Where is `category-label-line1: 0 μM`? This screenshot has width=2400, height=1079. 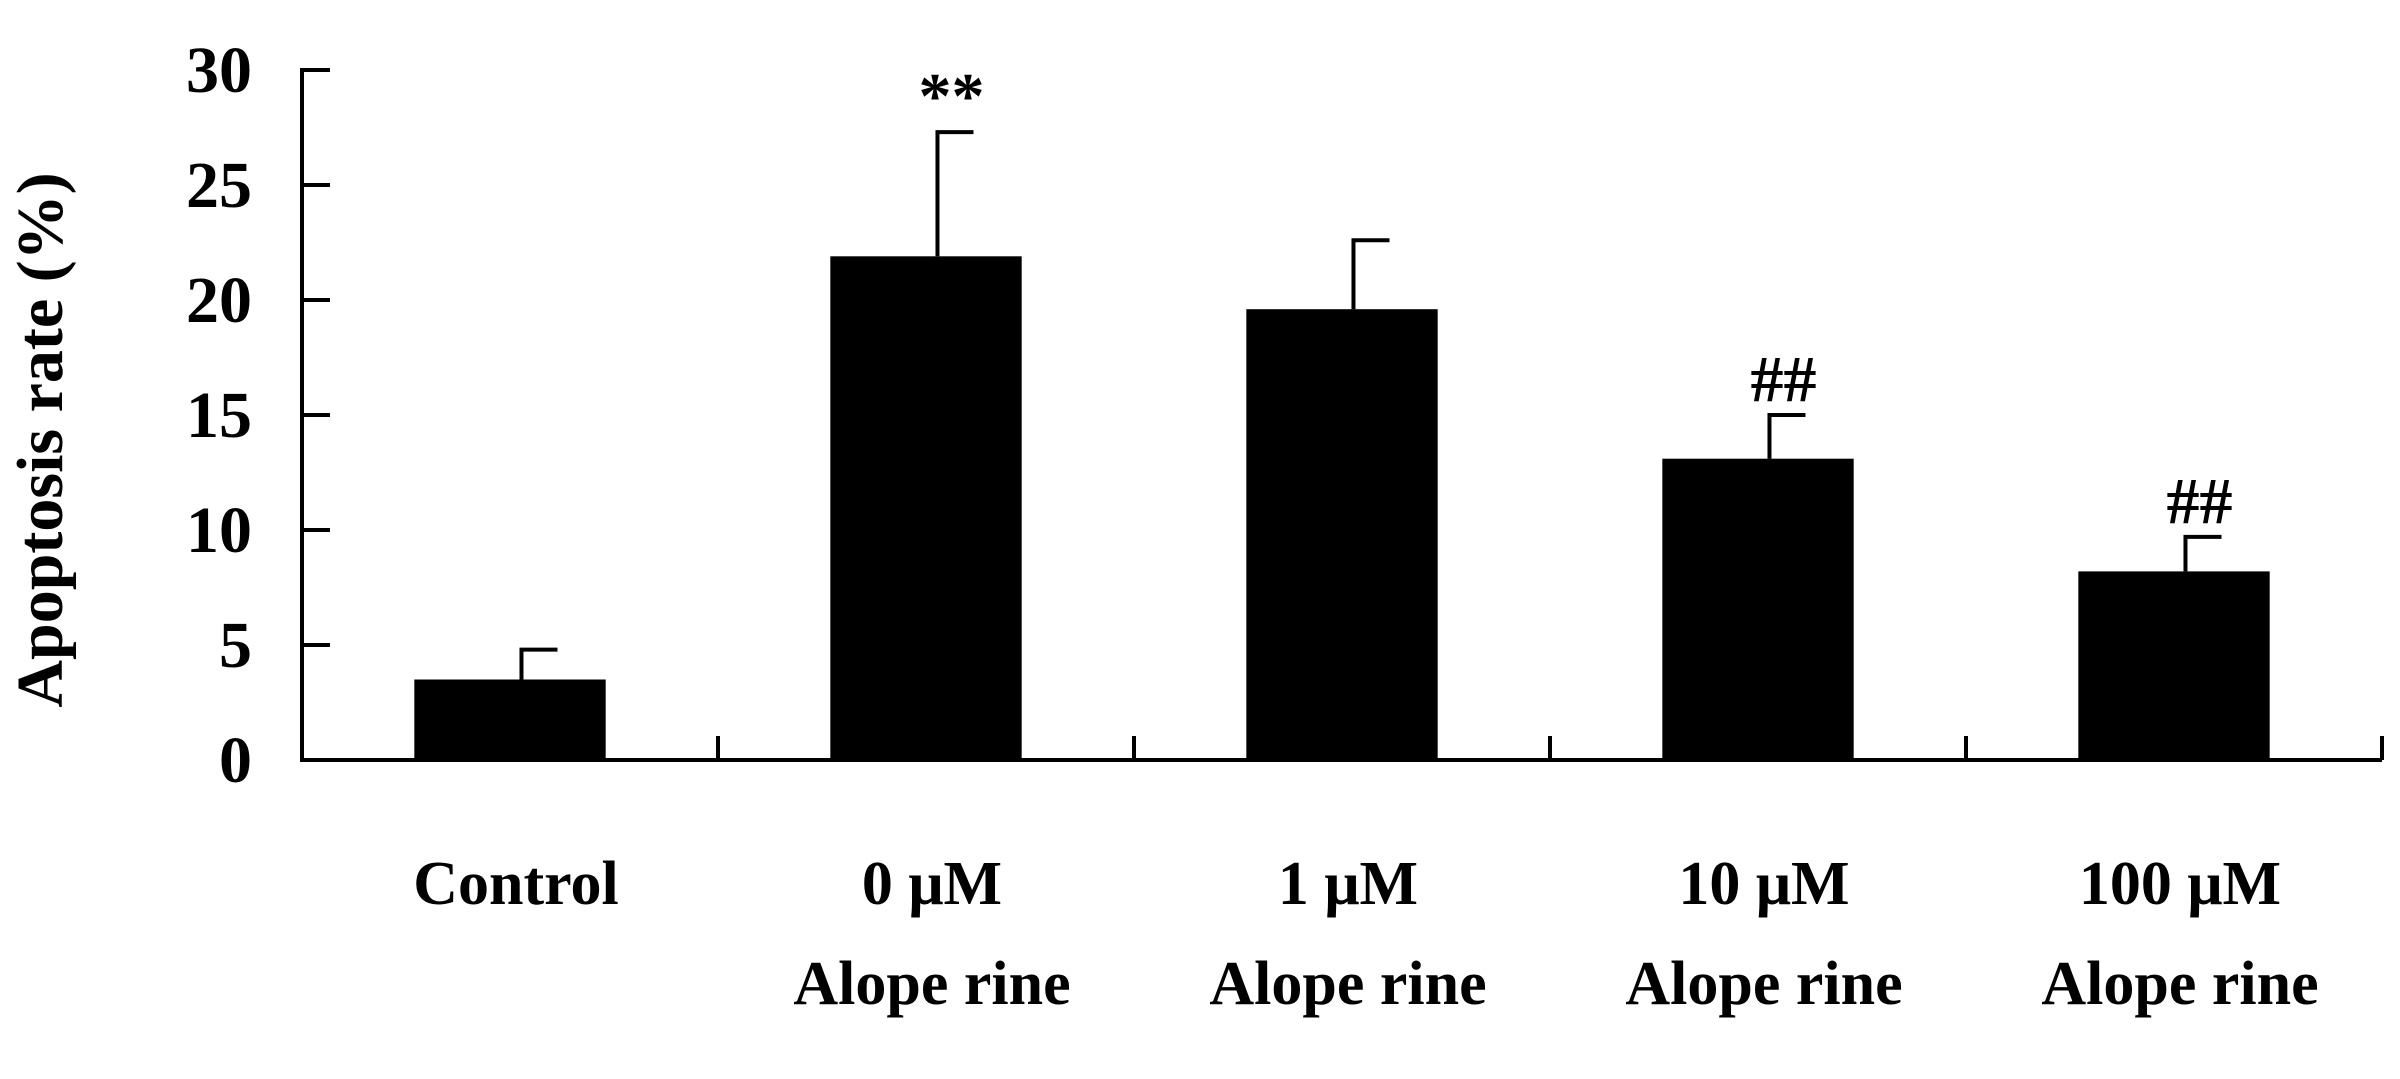
category-label-line1: 0 μM is located at coordinates (932, 884).